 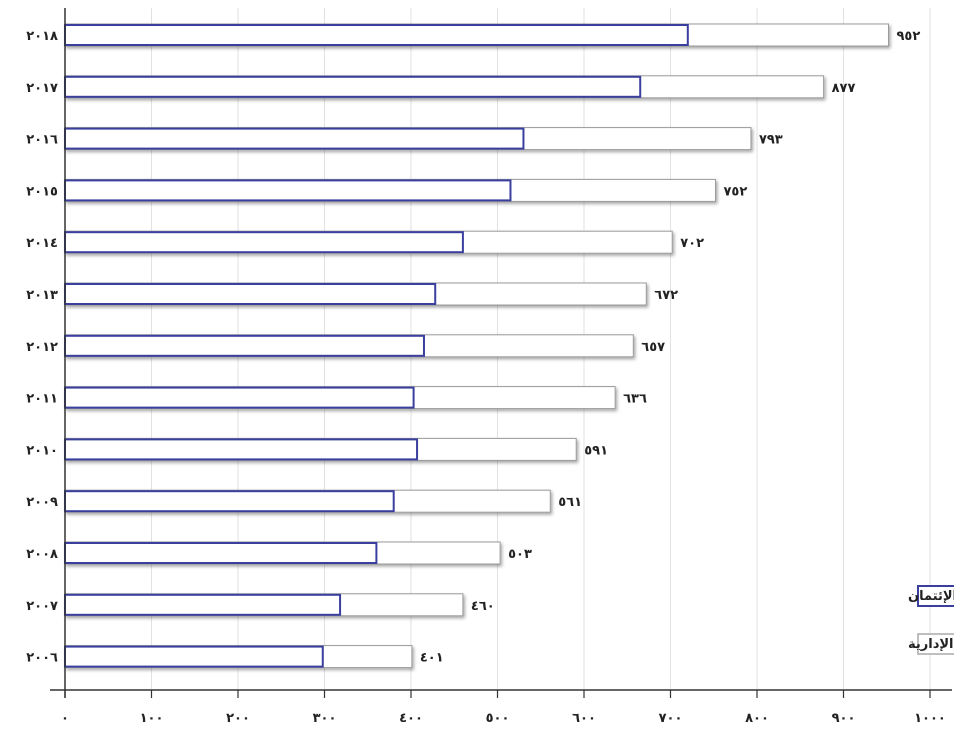 What do you see at coordinates (432, 658) in the screenshot?
I see `data-label: ٤٠١` at bounding box center [432, 658].